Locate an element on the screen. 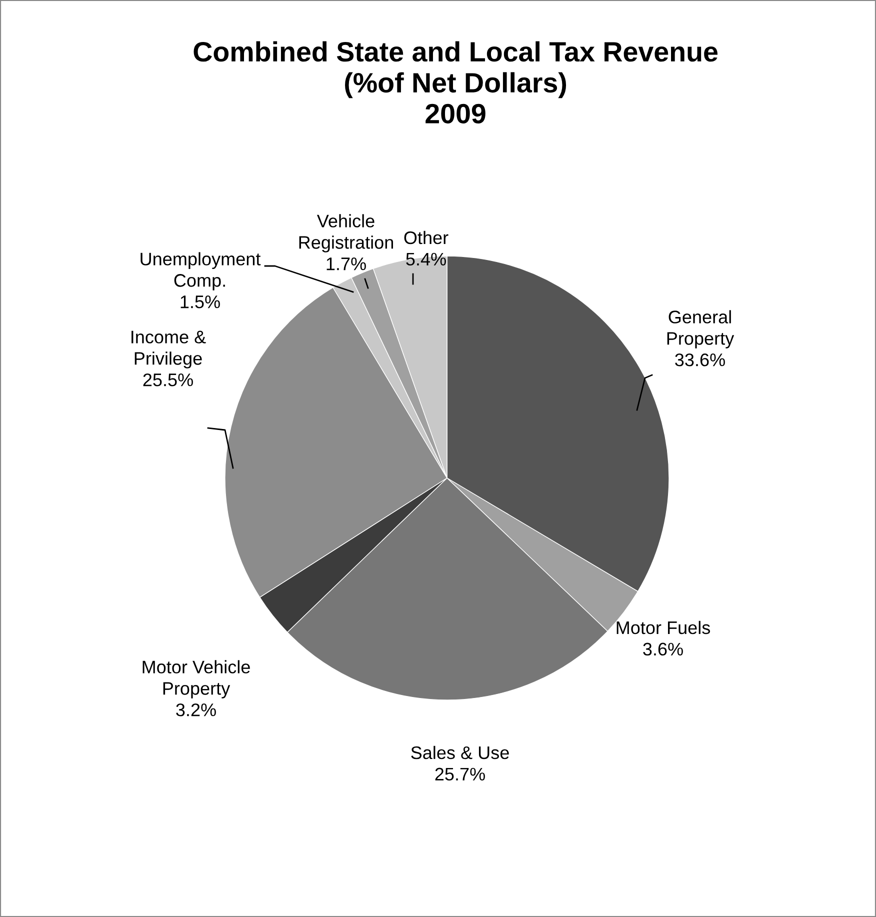  slice-label: General Property is located at coordinates (700, 329).